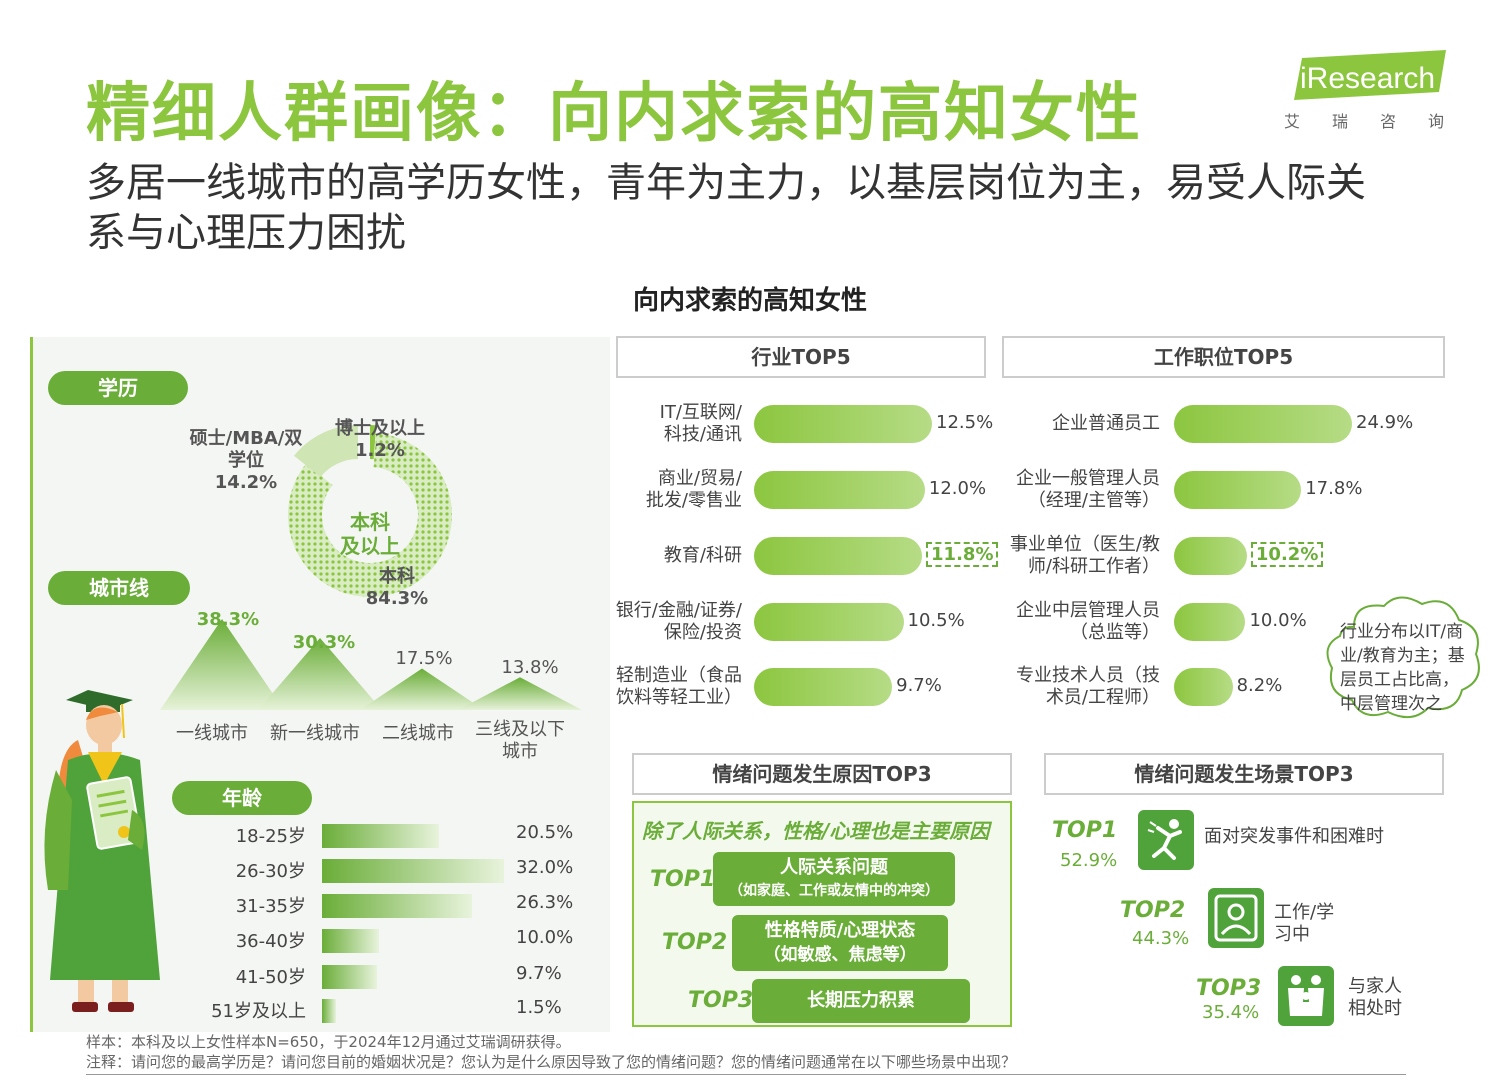 This screenshot has width=1491, height=1080. What do you see at coordinates (614, 114) in the screenshot?
I see `page-title: 精细人群画像：向内求索的高知女性` at bounding box center [614, 114].